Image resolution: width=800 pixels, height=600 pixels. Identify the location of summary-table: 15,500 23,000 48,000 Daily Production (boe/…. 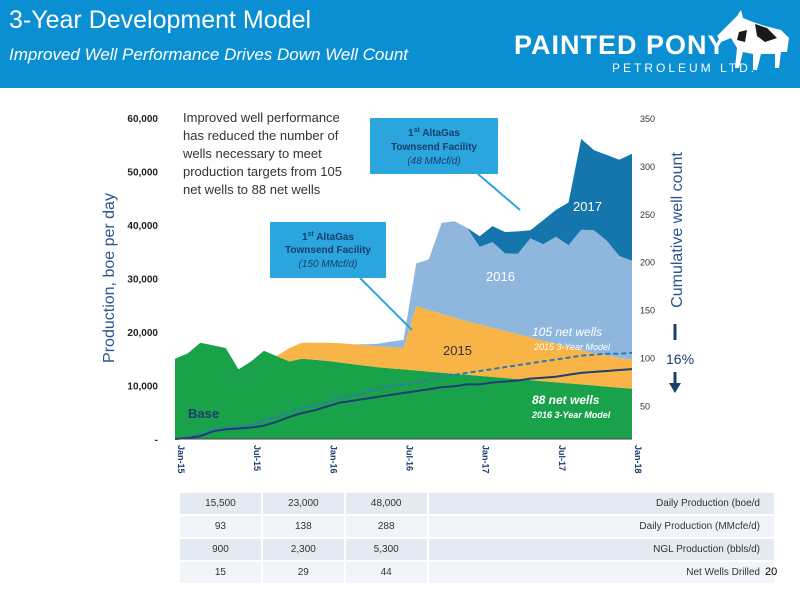
(477, 538).